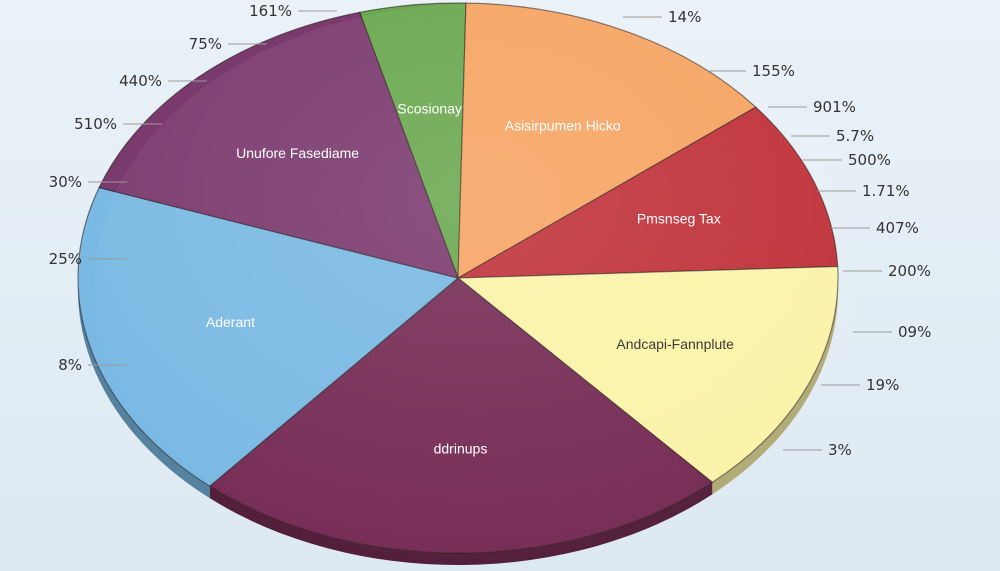 Image resolution: width=1000 pixels, height=571 pixels. Describe the element at coordinates (834, 107) in the screenshot. I see `callout-label: 901%` at that location.